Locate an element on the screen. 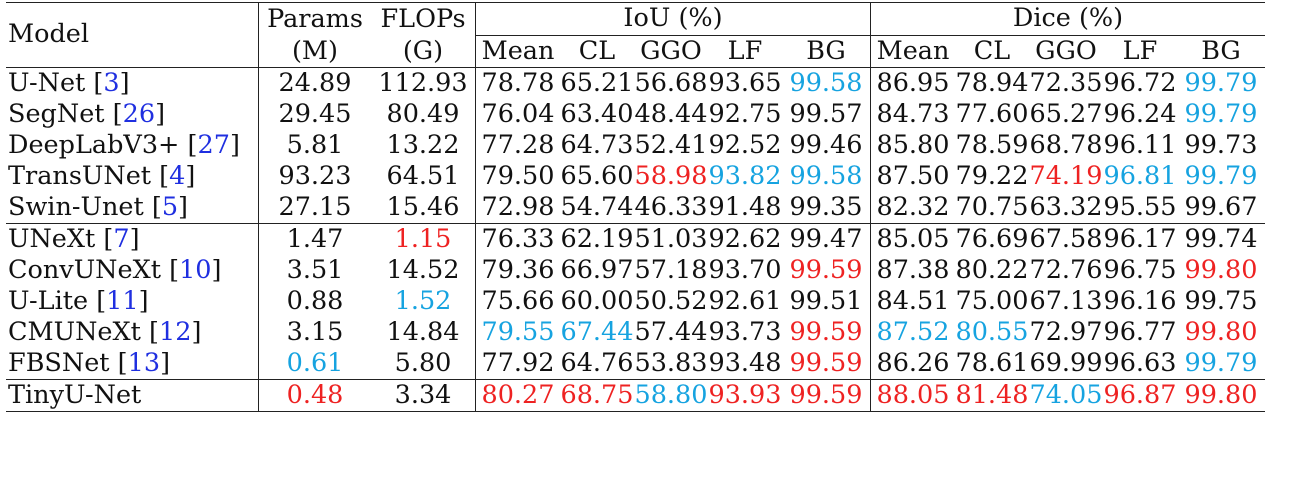  dice-lf-cell: 95.55 is located at coordinates (1140, 208).